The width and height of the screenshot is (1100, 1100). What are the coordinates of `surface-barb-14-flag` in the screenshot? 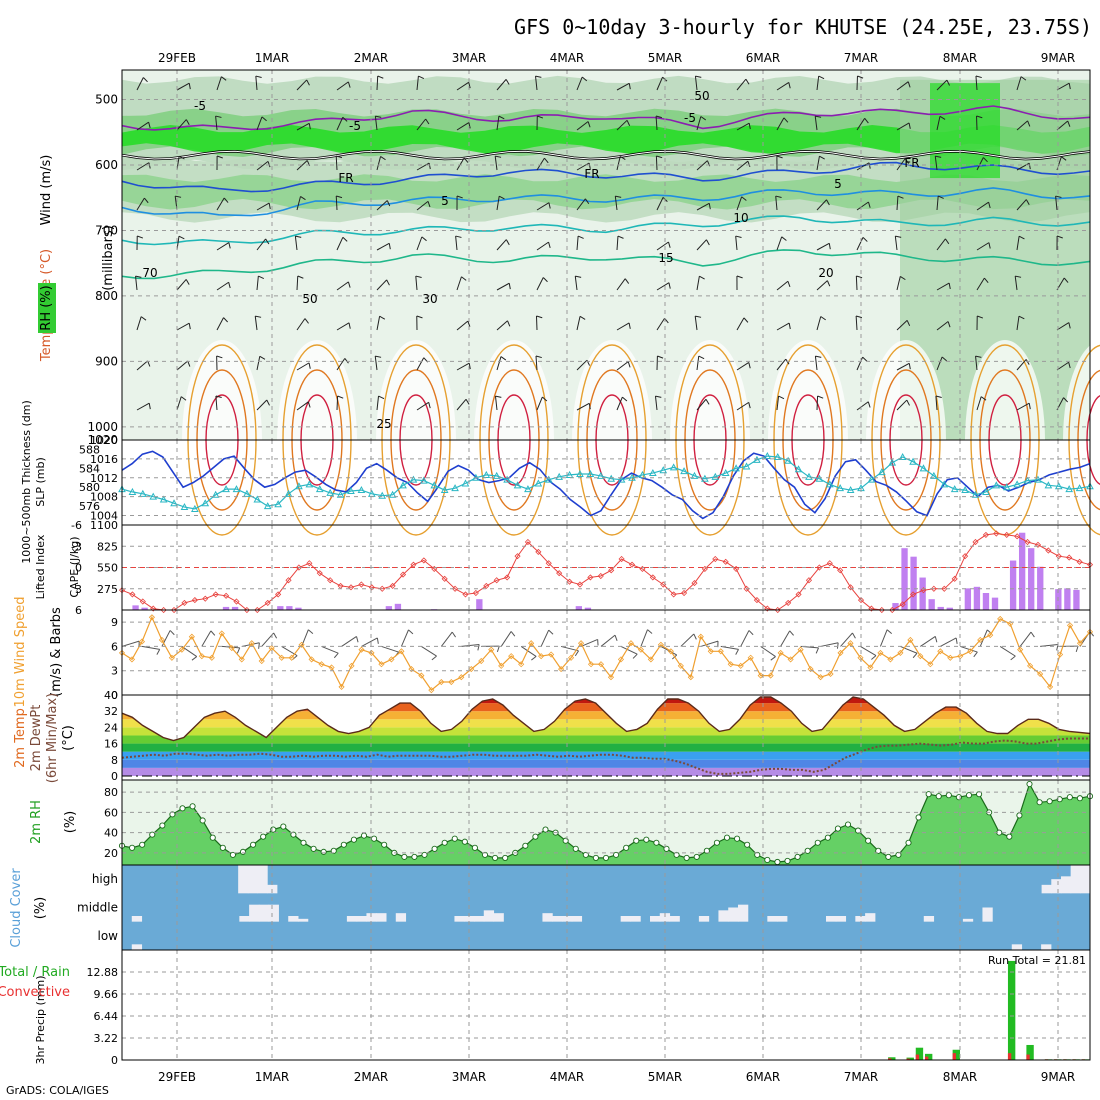 It's located at (275, 635).